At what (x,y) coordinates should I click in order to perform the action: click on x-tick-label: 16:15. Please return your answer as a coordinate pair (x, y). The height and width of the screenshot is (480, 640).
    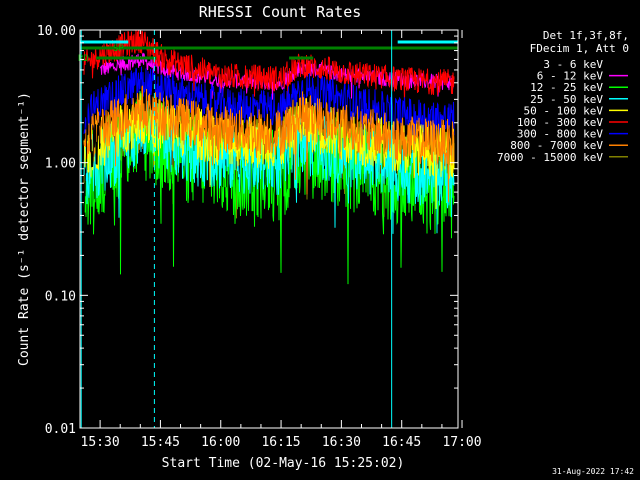
    Looking at the image, I should click on (280, 442).